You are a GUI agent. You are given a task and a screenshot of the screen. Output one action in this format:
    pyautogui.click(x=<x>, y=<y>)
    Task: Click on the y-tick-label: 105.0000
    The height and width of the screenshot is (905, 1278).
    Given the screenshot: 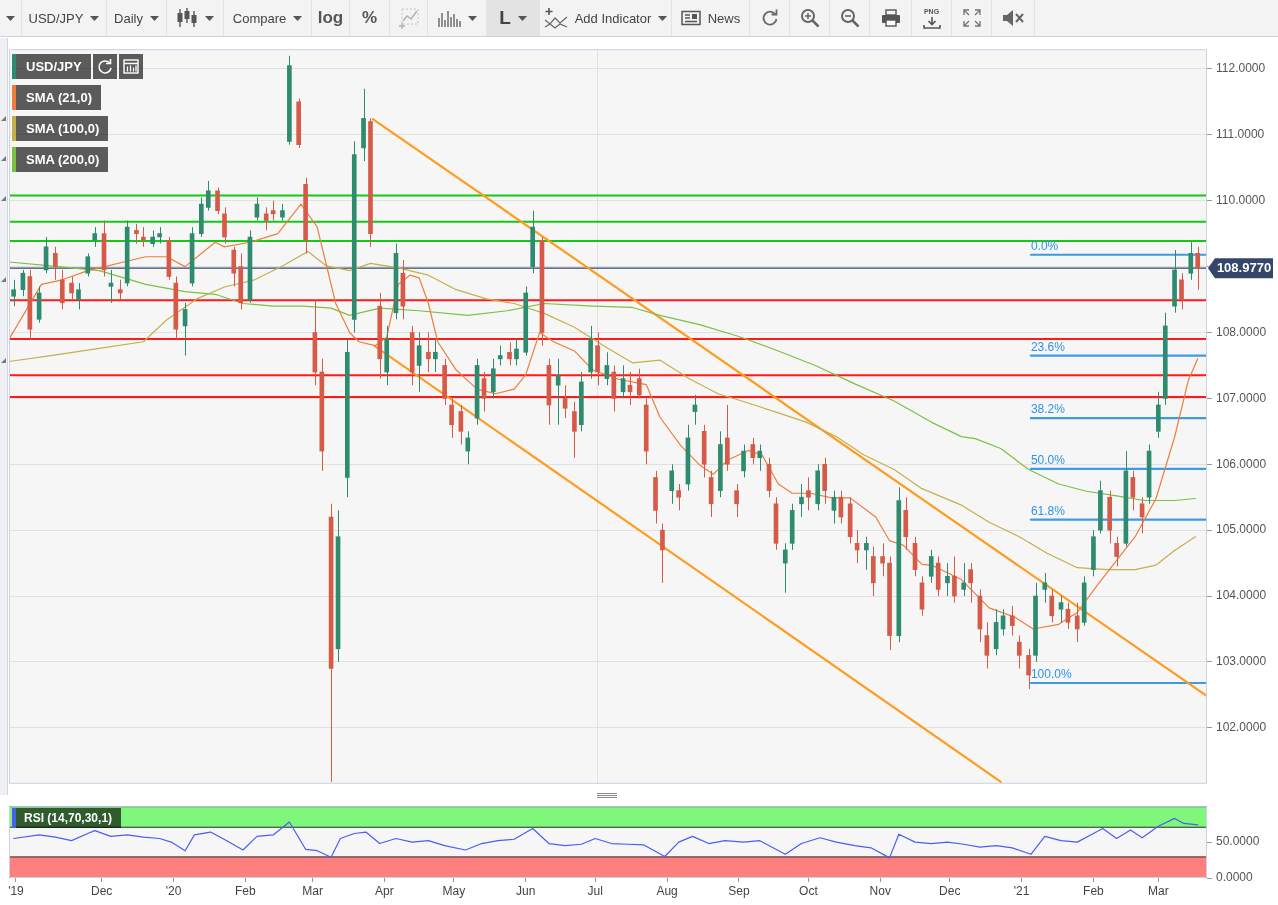 What is the action you would take?
    pyautogui.click(x=1241, y=529)
    